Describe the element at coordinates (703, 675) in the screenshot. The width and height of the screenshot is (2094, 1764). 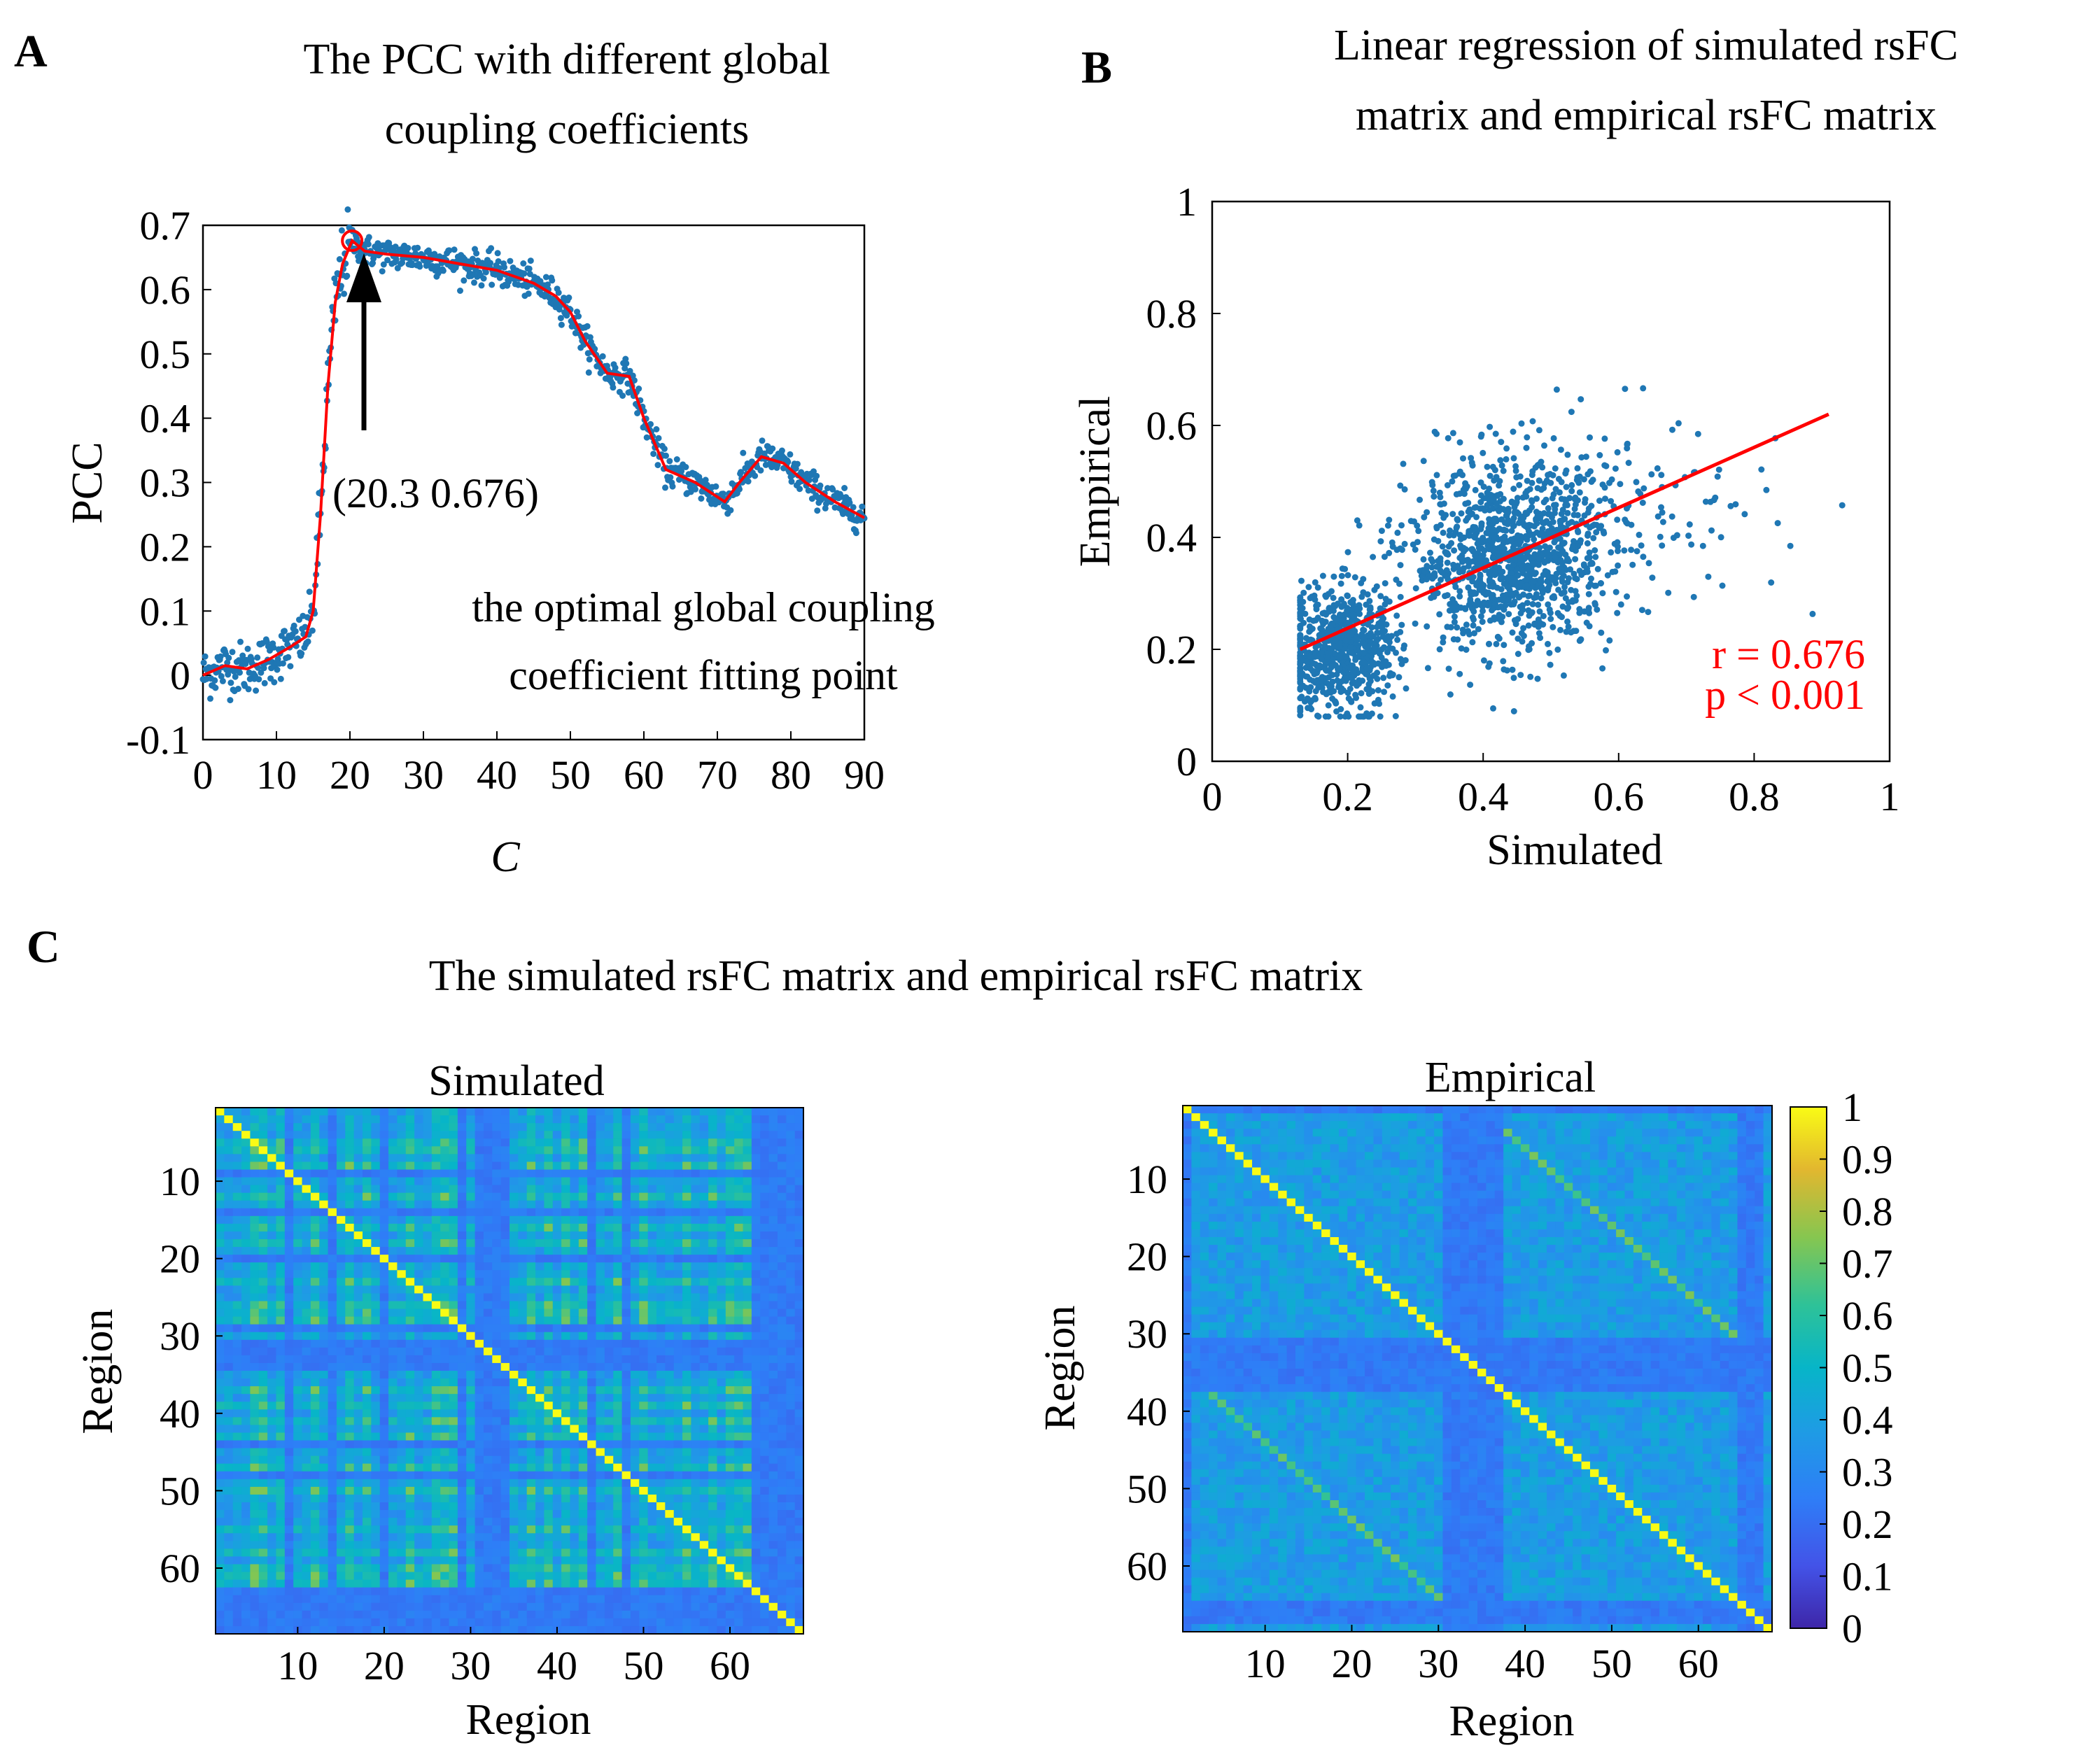
I see `panel-a-annotation-line2: coefficient fitting point` at that location.